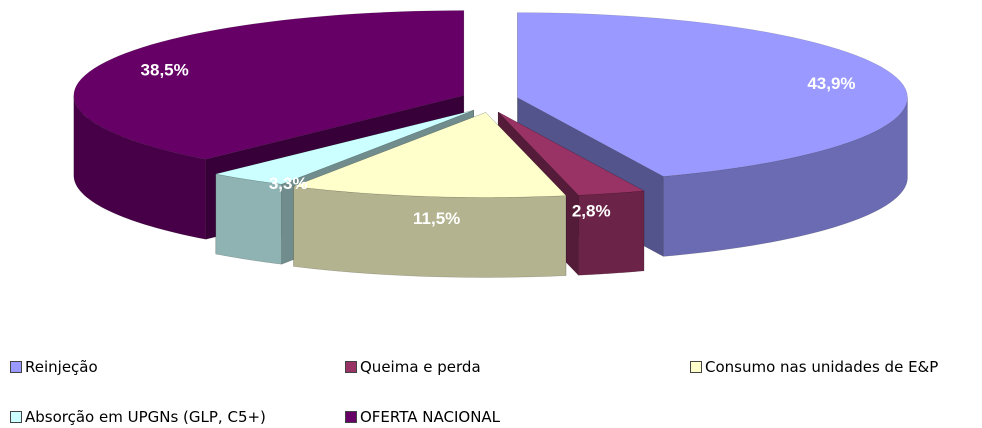 This screenshot has height=428, width=982. Describe the element at coordinates (61, 367) in the screenshot. I see `legend-label: Reinjeção` at that location.